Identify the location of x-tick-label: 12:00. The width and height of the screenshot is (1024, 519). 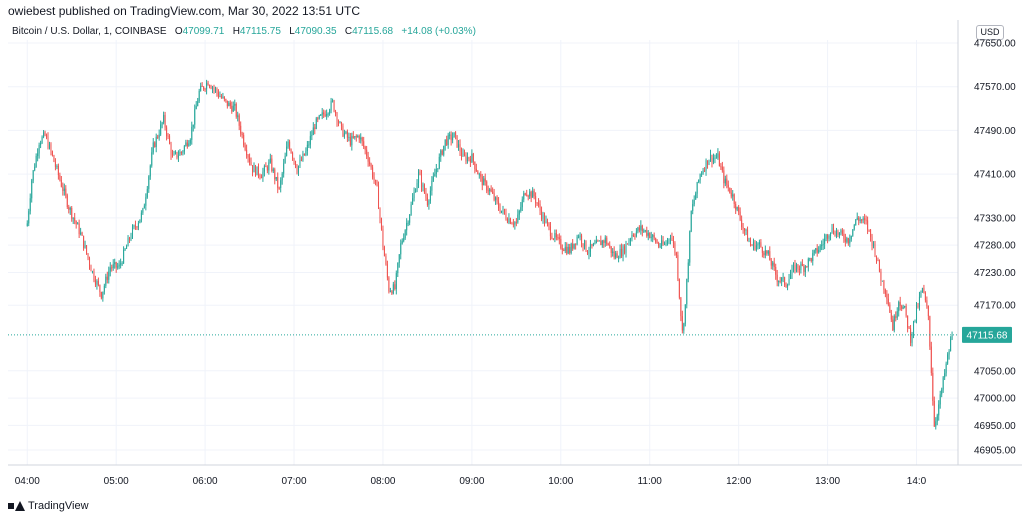
(738, 481).